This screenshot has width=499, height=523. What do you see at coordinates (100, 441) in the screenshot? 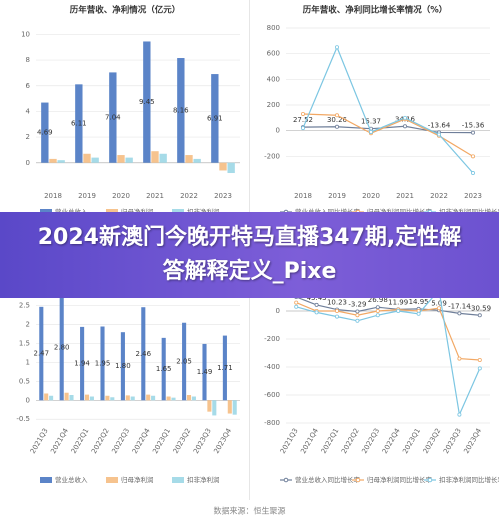
I see `x-tick-label: 2022Q2` at bounding box center [100, 441].